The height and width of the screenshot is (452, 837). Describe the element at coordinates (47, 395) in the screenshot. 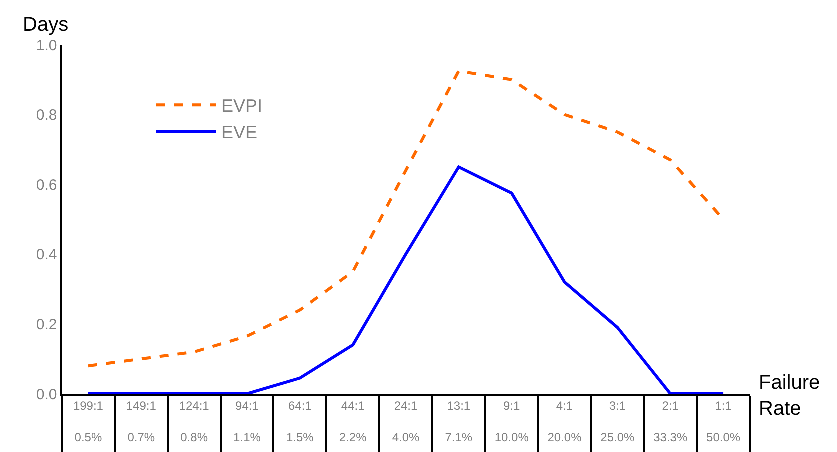

I see `y-tick-label: 0.0` at that location.